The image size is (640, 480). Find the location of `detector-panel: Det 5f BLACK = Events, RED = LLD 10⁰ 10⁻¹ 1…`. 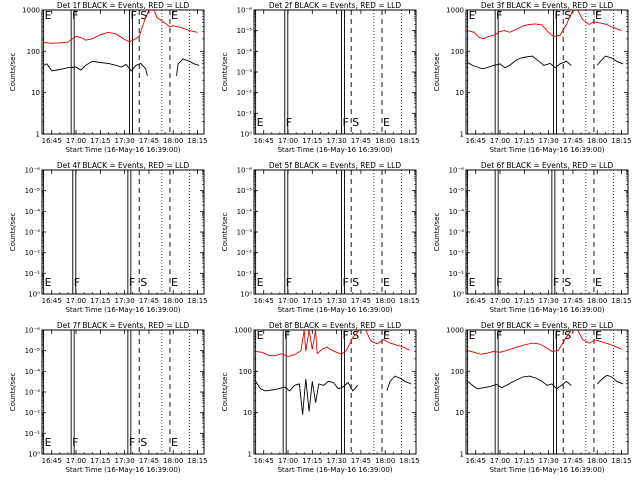

detector-panel: Det 5f BLACK = Events, RED = LLD 10⁰ 10⁻¹ 1… is located at coordinates (320, 237).